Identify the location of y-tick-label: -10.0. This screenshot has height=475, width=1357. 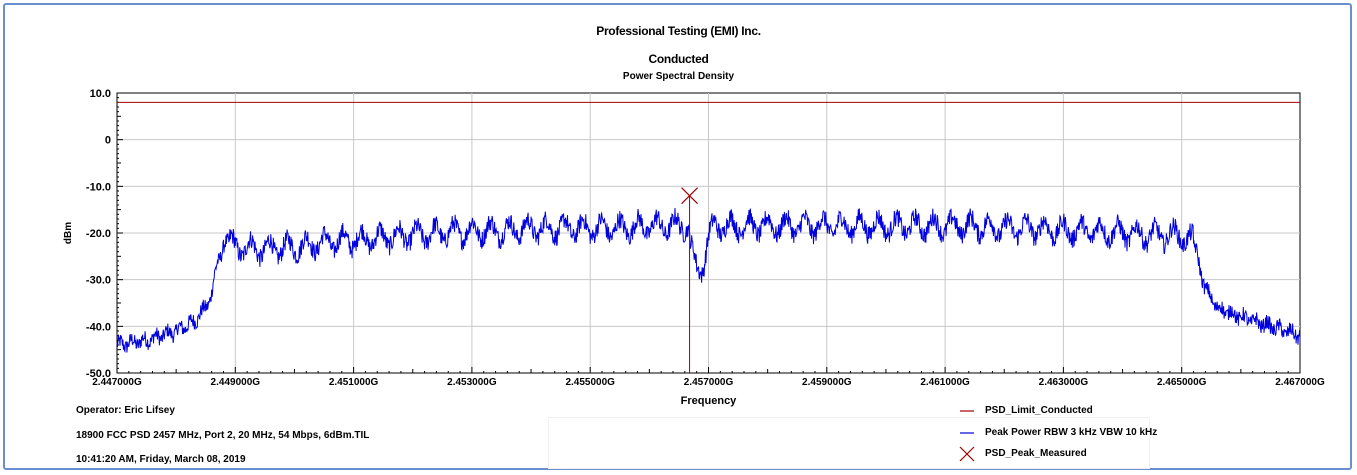
(98, 187).